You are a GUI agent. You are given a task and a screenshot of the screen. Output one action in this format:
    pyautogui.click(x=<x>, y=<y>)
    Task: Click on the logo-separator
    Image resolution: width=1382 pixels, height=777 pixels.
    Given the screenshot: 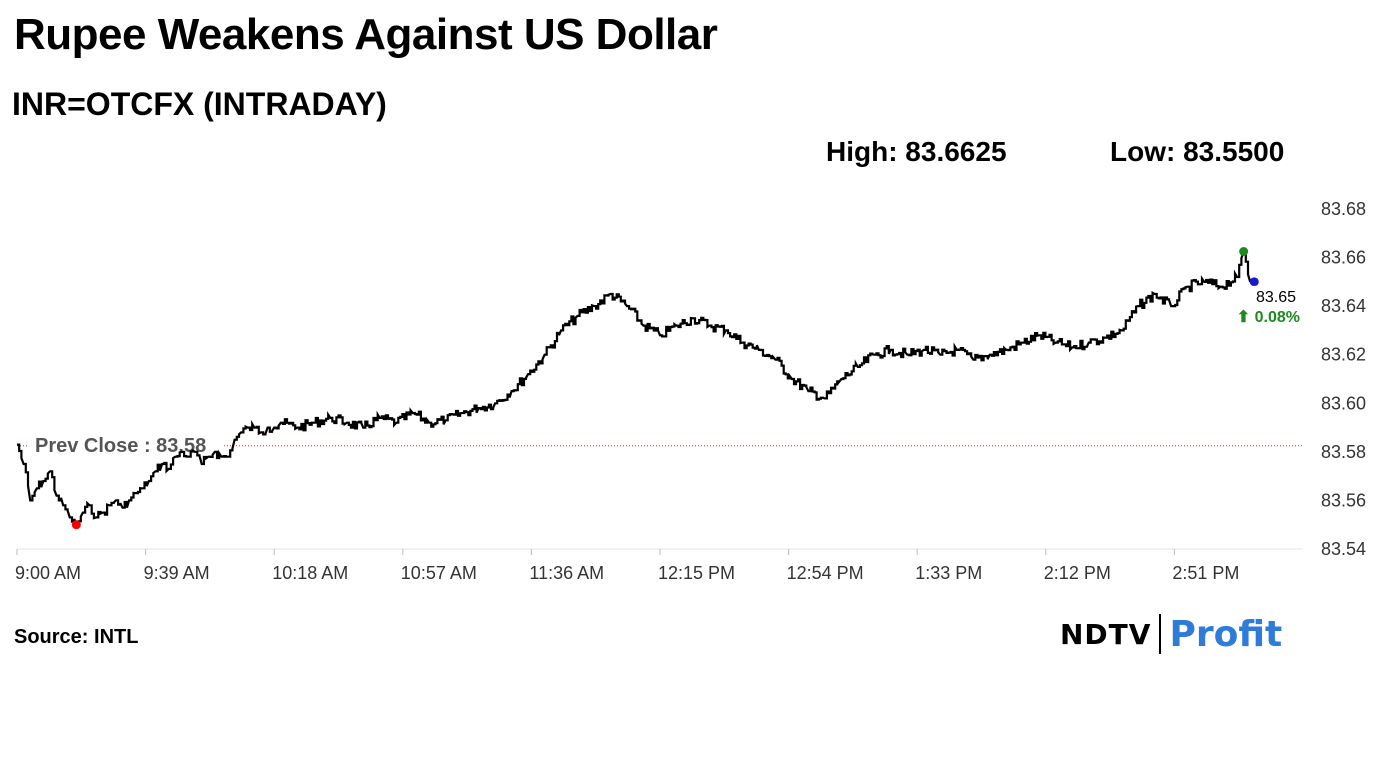 What is the action you would take?
    pyautogui.click(x=1160, y=634)
    